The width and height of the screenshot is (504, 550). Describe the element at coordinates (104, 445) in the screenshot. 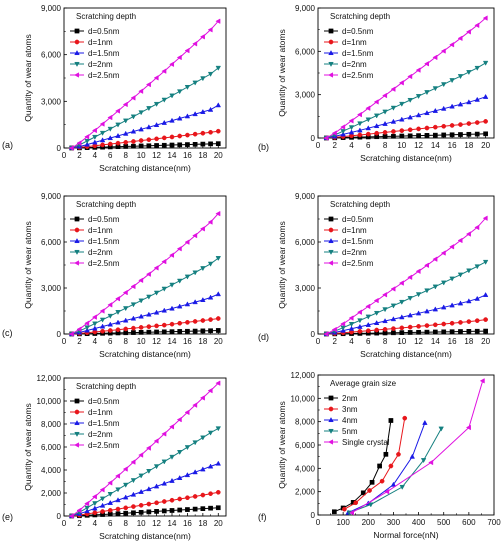

I see `legend-label: d=2.5nm` at that location.